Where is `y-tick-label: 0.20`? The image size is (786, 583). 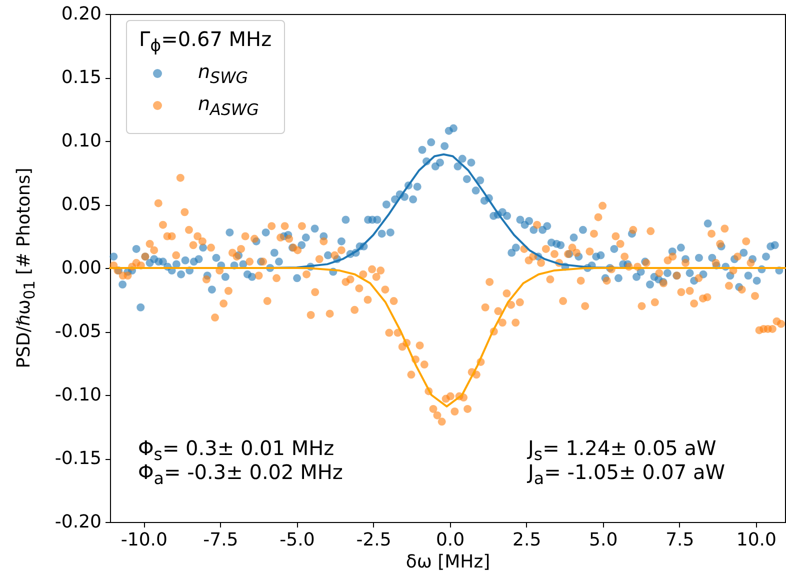 y-tick-label: 0.20 is located at coordinates (81, 14).